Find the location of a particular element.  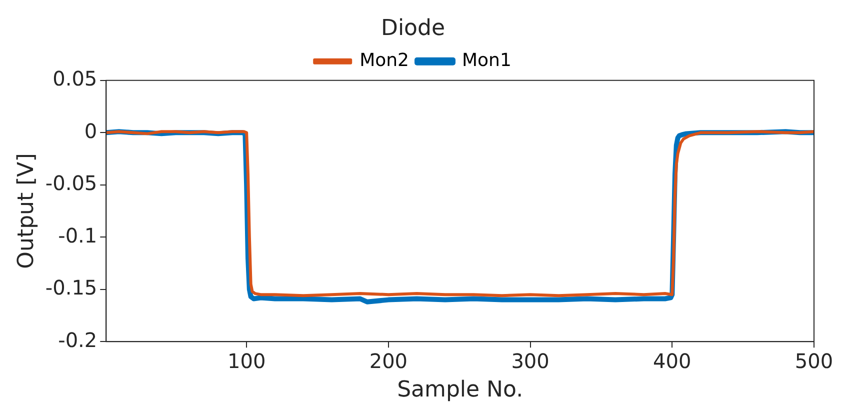

legend-label: Mon1 is located at coordinates (487, 61).